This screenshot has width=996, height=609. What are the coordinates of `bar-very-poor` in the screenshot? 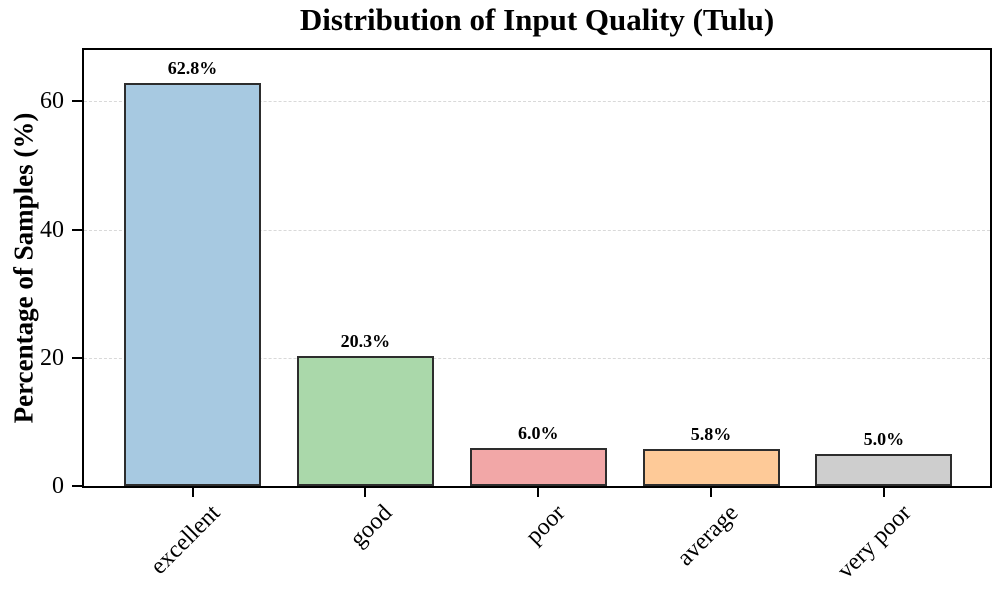 It's located at (884, 469).